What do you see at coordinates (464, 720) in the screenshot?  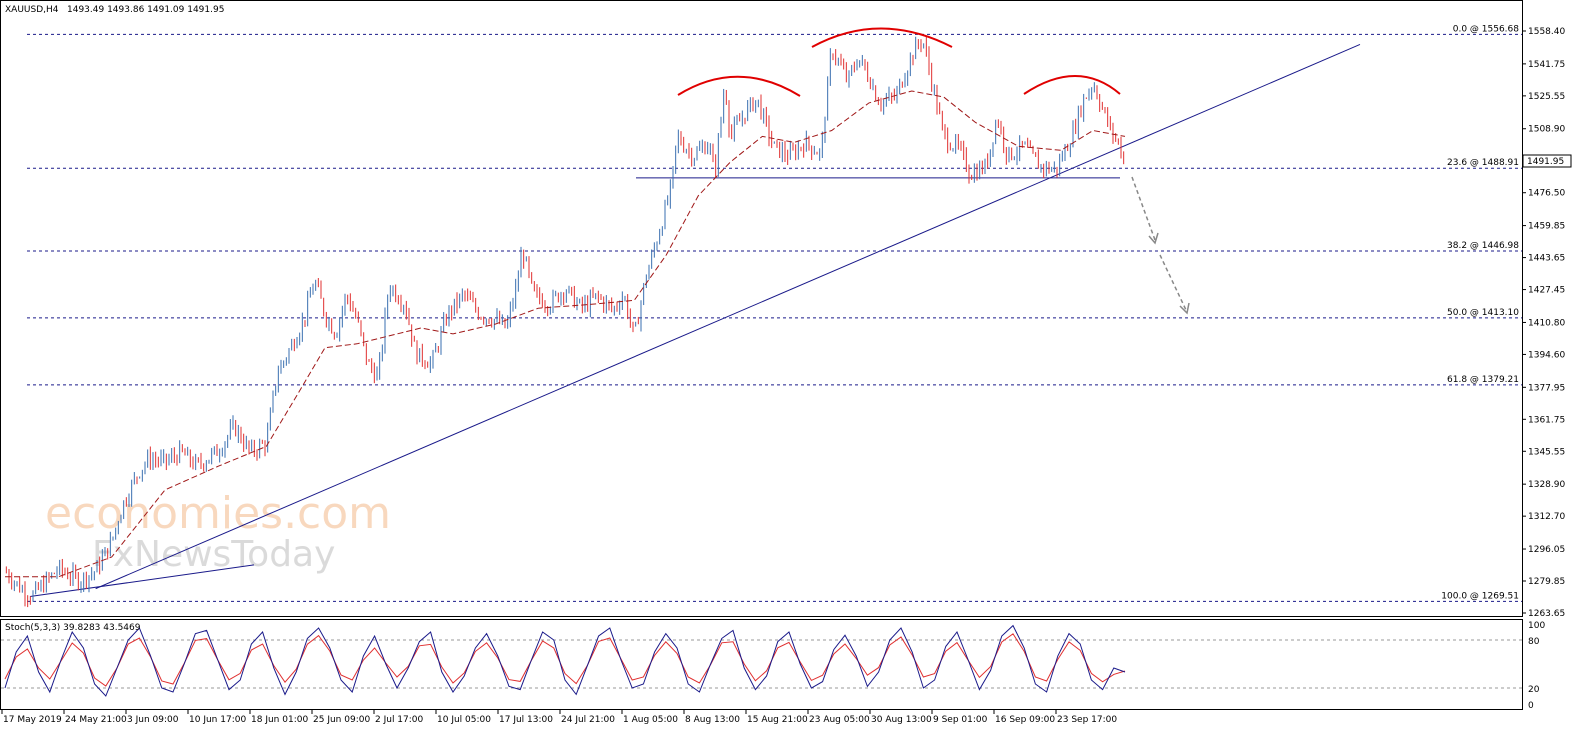 I see `time-tick-label: 10 Jul 05:00` at bounding box center [464, 720].